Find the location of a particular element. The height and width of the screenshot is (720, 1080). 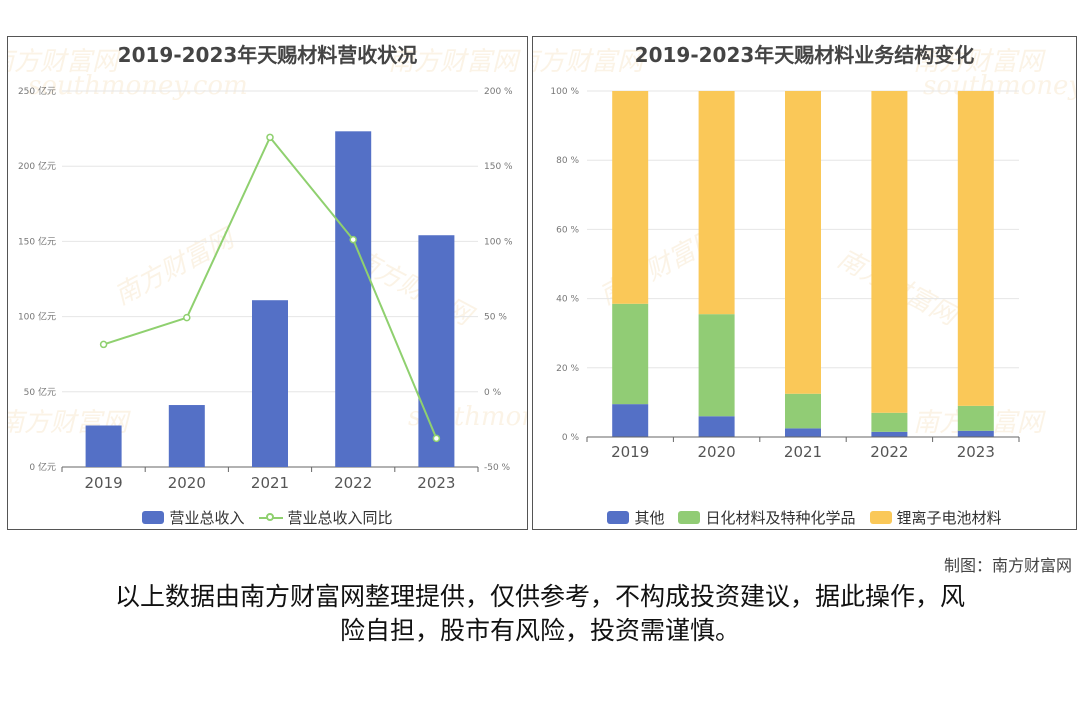

y-tick-label: 100 % is located at coordinates (564, 92).